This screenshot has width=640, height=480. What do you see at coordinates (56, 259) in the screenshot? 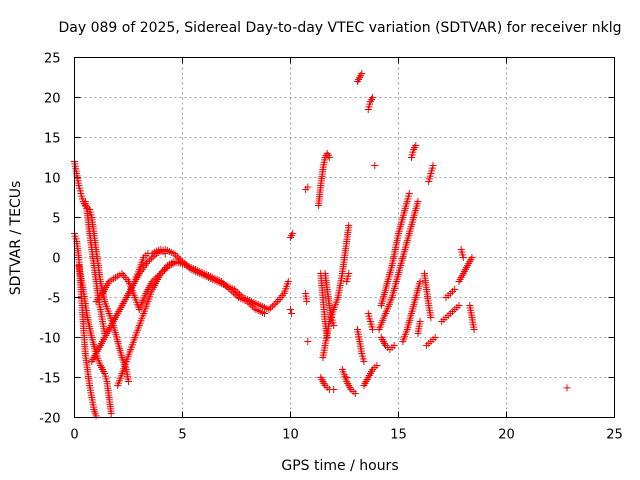
I see `y-tick-label: 0` at bounding box center [56, 259].